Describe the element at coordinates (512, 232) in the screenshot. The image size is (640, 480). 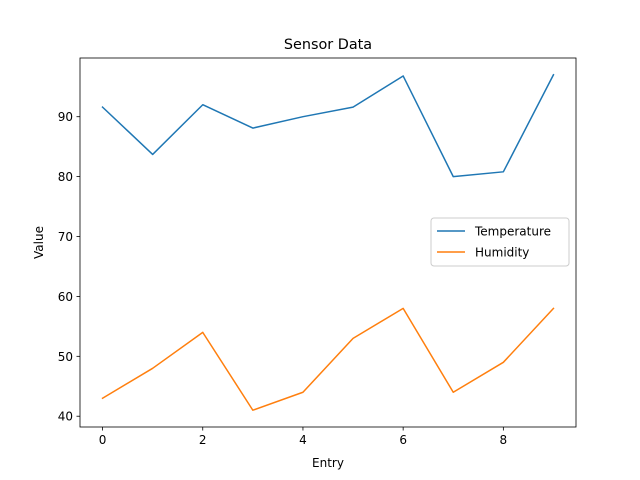
I see `legend-label-temperature: Temperature` at that location.